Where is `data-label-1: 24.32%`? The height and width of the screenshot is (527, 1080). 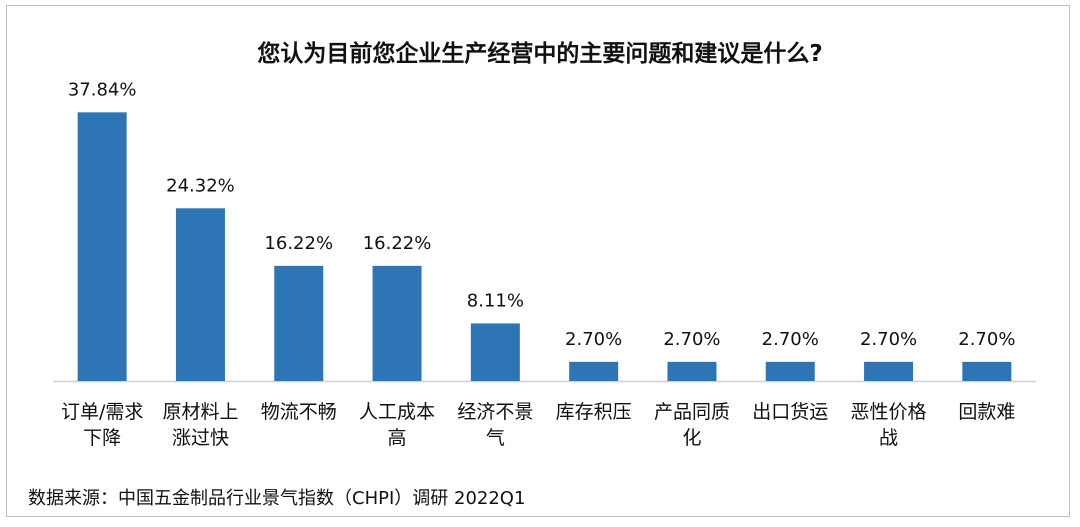 data-label-1: 24.32% is located at coordinates (200, 185).